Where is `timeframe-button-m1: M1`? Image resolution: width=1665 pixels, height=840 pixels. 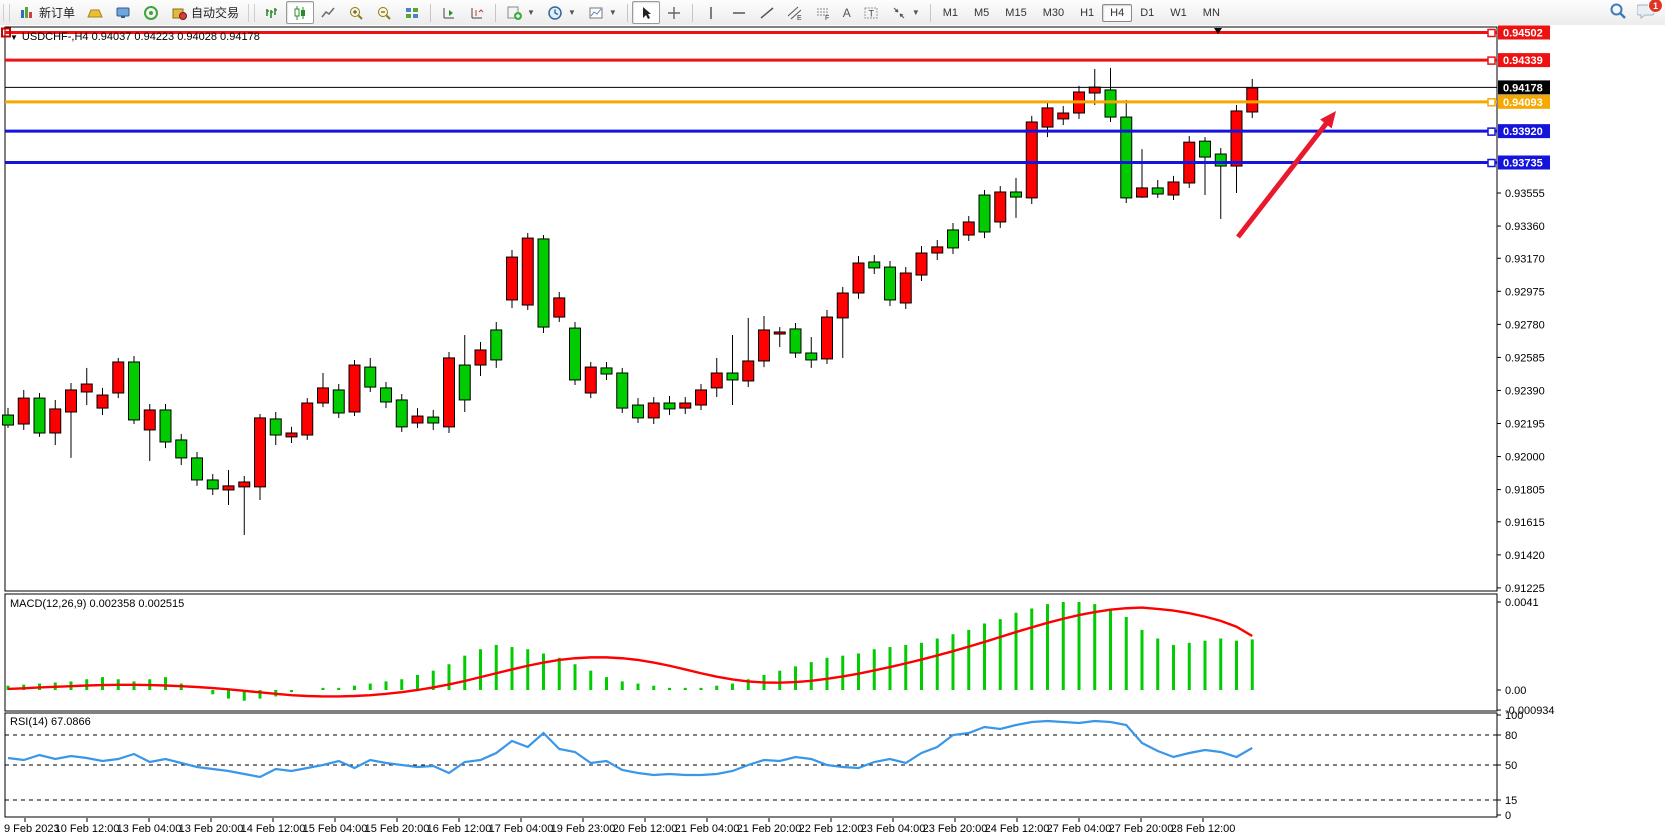 timeframe-button-m1: M1 is located at coordinates (950, 12).